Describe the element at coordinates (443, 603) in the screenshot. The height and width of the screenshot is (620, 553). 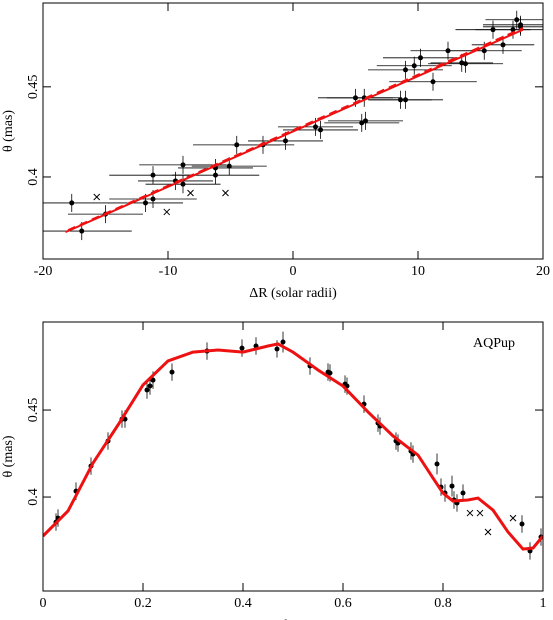
I see `x-tick-label: 0.8` at that location.